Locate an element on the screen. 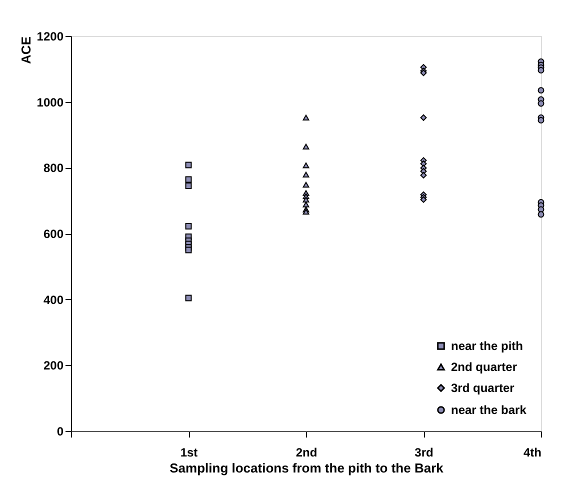  x-tick-label: 1st is located at coordinates (189, 453).